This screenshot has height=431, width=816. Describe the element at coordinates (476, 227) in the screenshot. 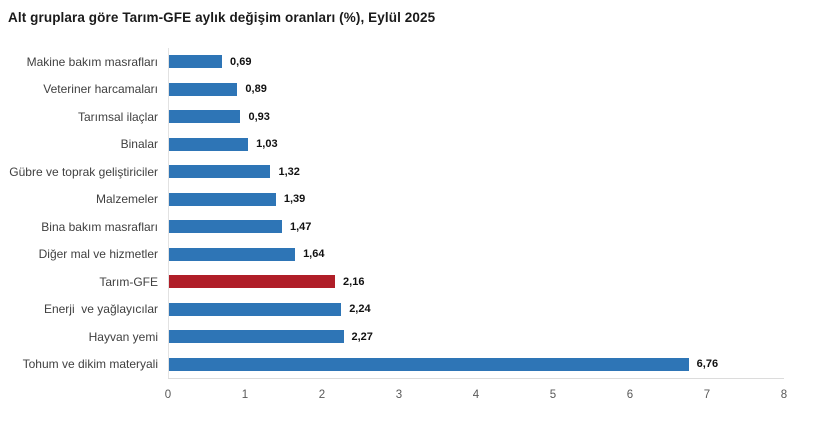

I see `bar-track: 1,47` at that location.